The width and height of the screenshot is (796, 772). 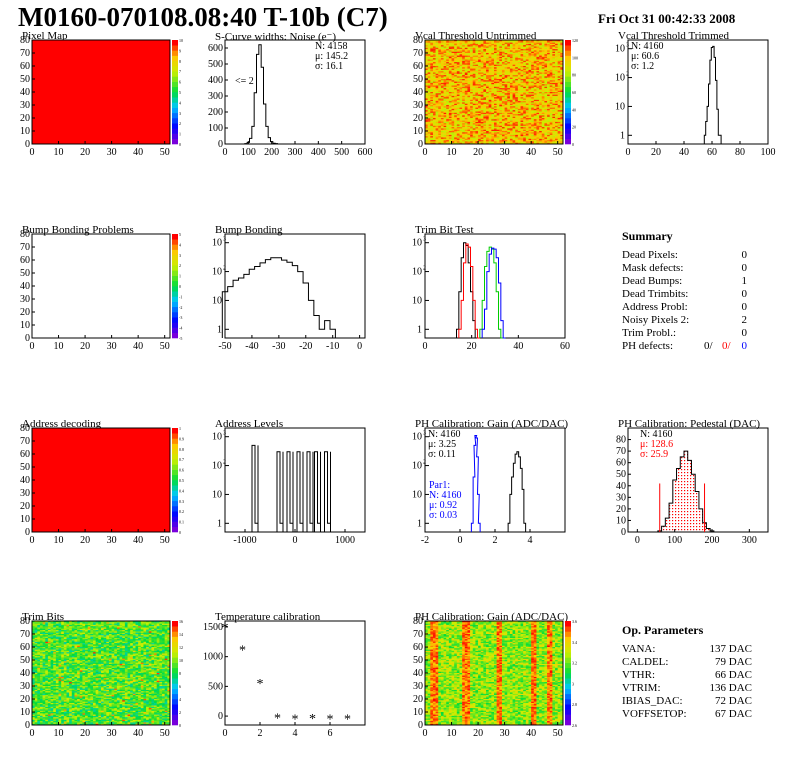 What do you see at coordinates (101, 480) in the screenshot?
I see `heatmap-fill` at bounding box center [101, 480].